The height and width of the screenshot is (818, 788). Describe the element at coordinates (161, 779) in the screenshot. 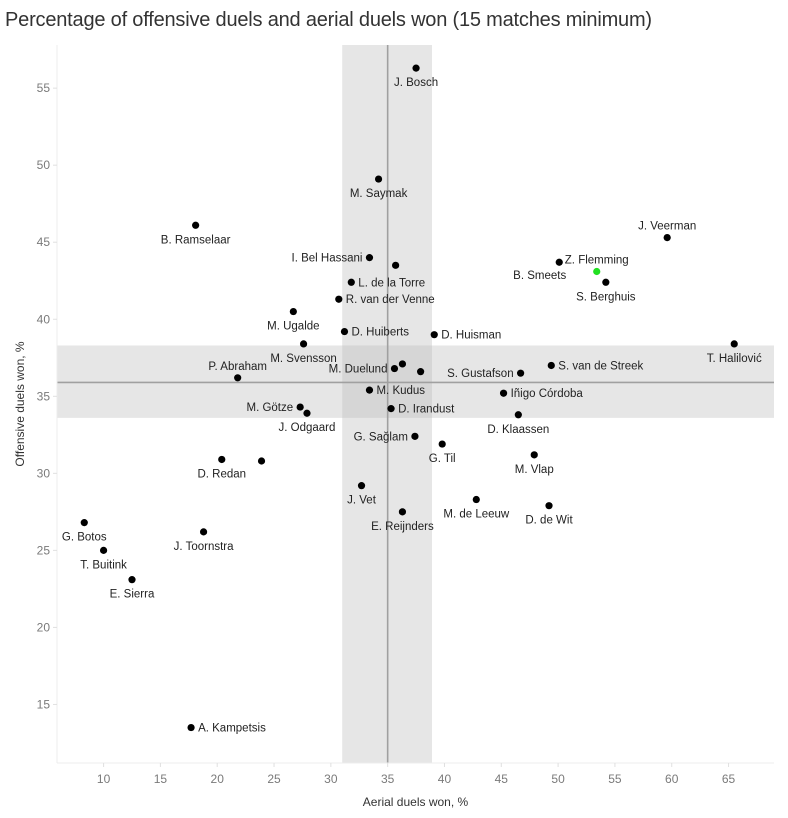

I see `x-tick-label: 15` at that location.